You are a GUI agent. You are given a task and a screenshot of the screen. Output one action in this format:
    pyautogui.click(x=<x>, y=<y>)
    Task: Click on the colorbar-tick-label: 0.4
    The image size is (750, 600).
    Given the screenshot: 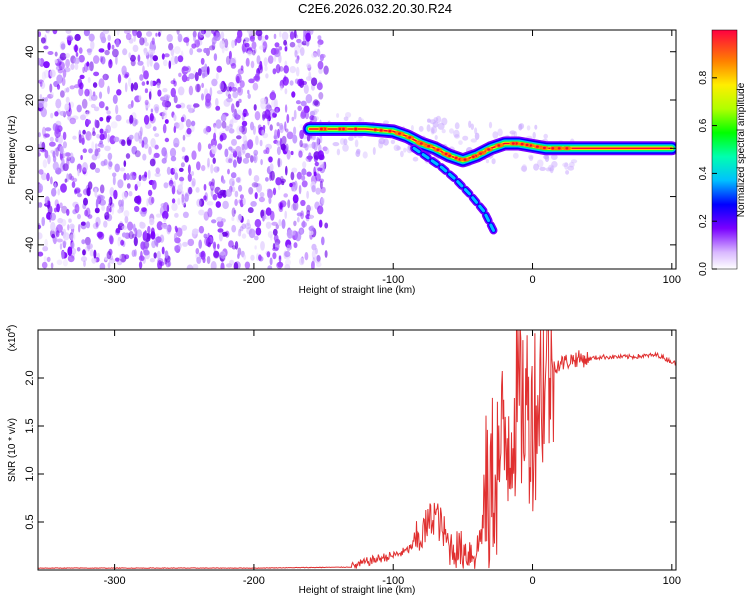 What is the action you would take?
    pyautogui.click(x=703, y=173)
    